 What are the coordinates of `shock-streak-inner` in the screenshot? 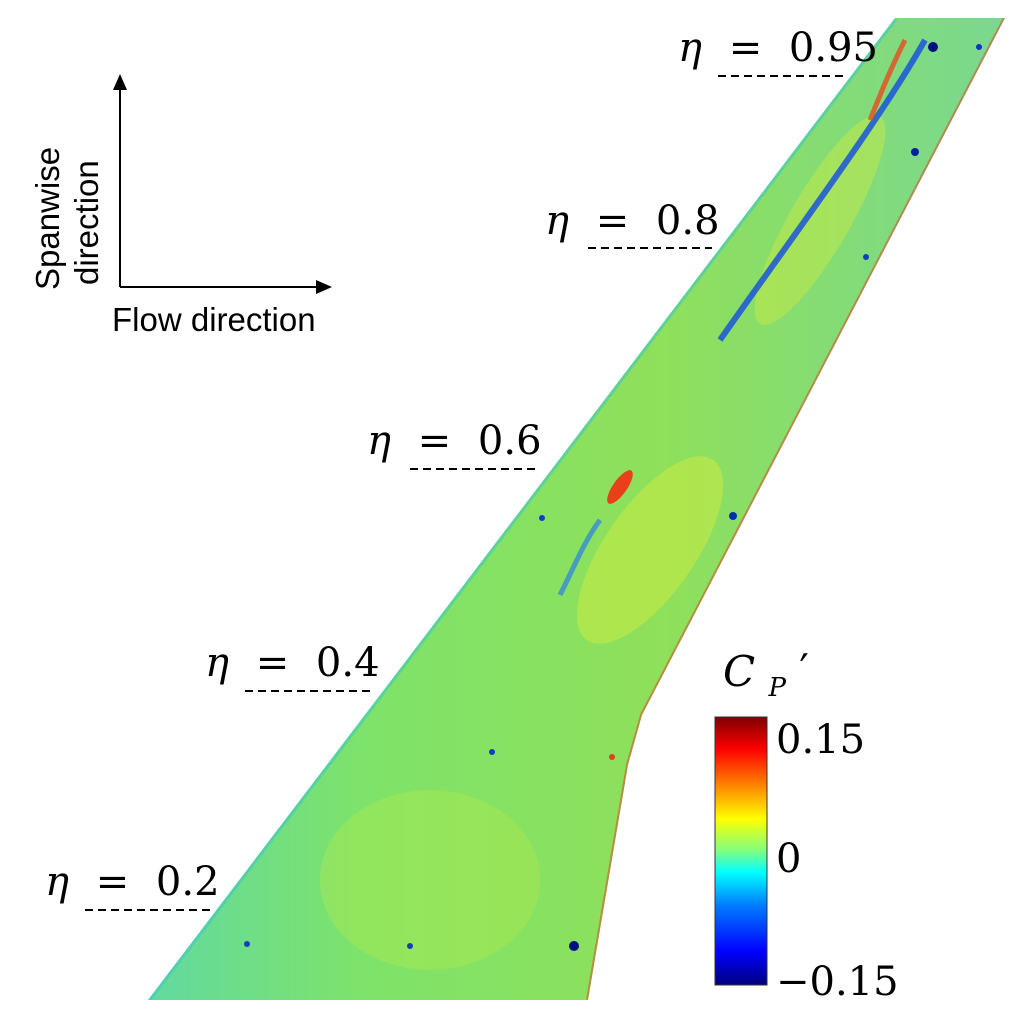 It's located at (580, 557).